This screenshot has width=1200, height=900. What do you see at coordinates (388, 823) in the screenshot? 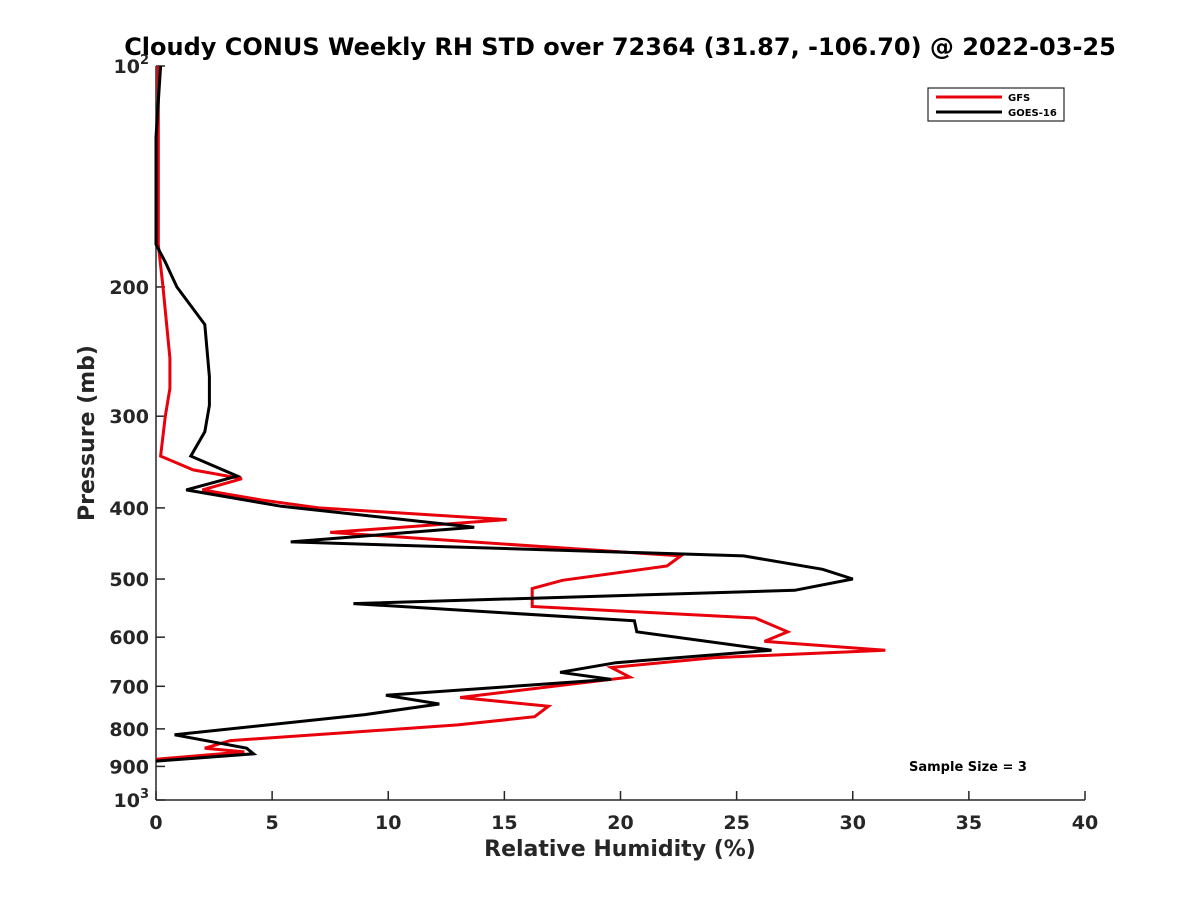
I see `x-tick-label: 10` at bounding box center [388, 823].